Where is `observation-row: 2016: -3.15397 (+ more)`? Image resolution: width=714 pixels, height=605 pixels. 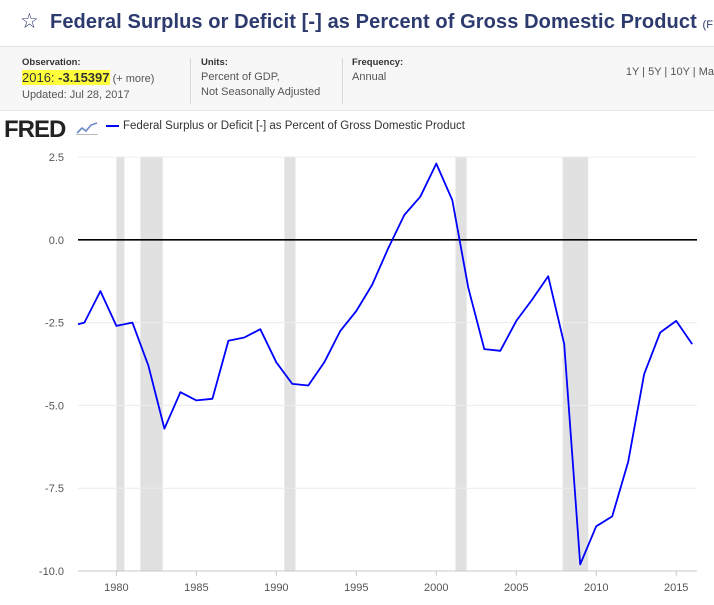
observation-row: 2016: -3.15397 (+ more) is located at coordinates (88, 78).